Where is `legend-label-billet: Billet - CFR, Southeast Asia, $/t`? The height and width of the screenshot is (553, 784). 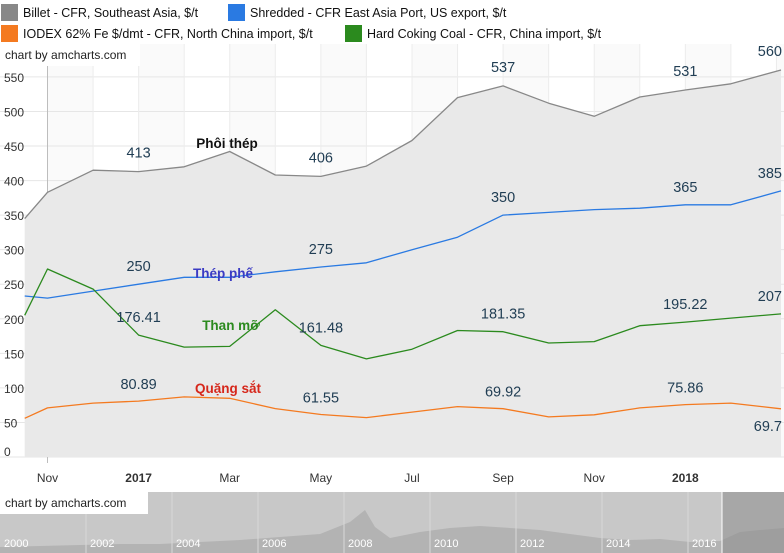 legend-label-billet: Billet - CFR, Southeast Asia, $/t is located at coordinates (111, 12).